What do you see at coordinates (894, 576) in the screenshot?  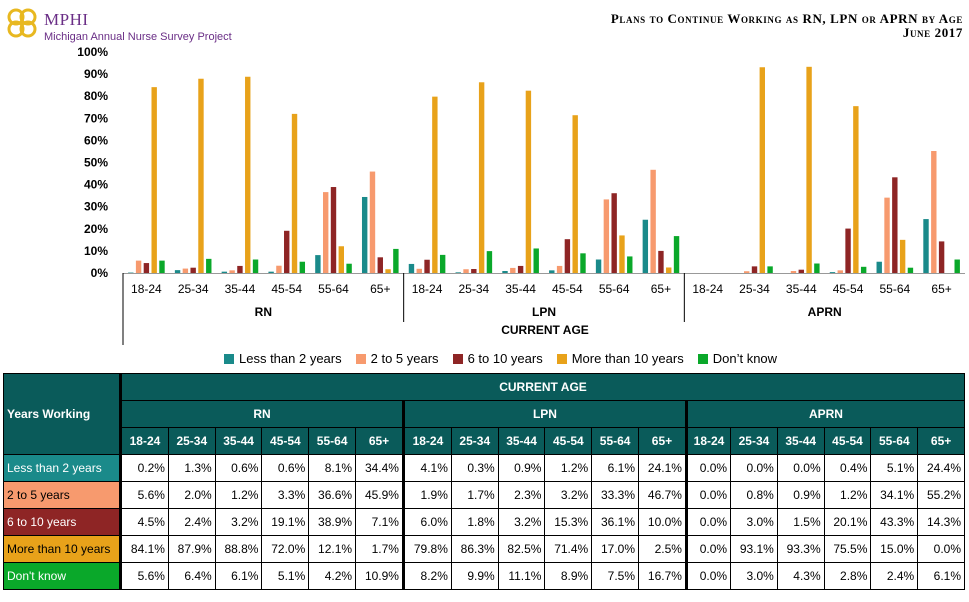 I see `table-cell: 2.4%` at bounding box center [894, 576].